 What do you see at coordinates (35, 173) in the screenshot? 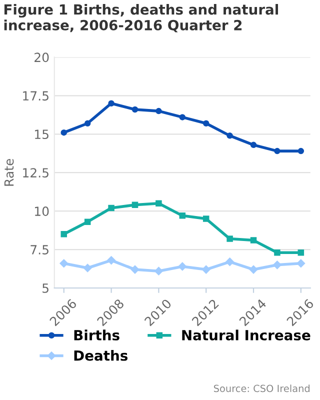
I see `y-tick-label: 12.5` at bounding box center [35, 173].